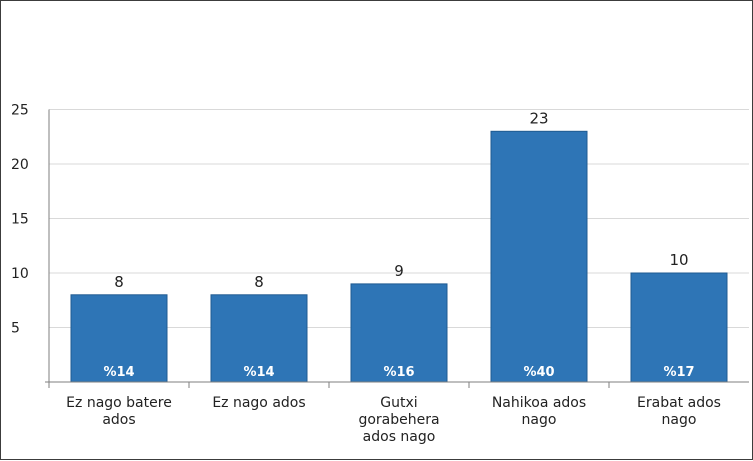 The height and width of the screenshot is (461, 753). What do you see at coordinates (678, 372) in the screenshot?
I see `percent-label-5: %17` at bounding box center [678, 372].